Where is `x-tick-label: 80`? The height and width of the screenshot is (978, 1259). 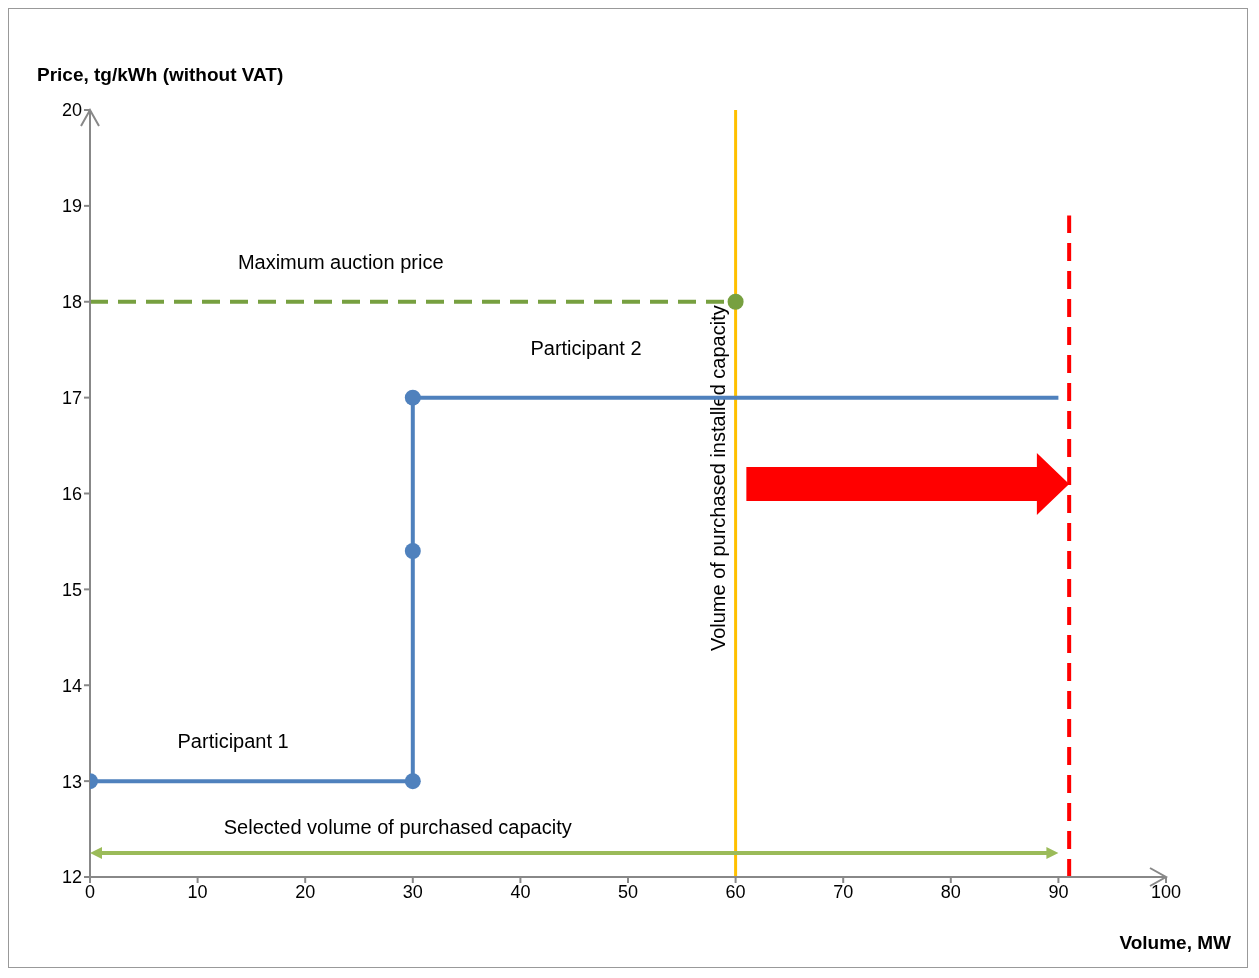
x-tick-label: 80 is located at coordinates (950, 891).